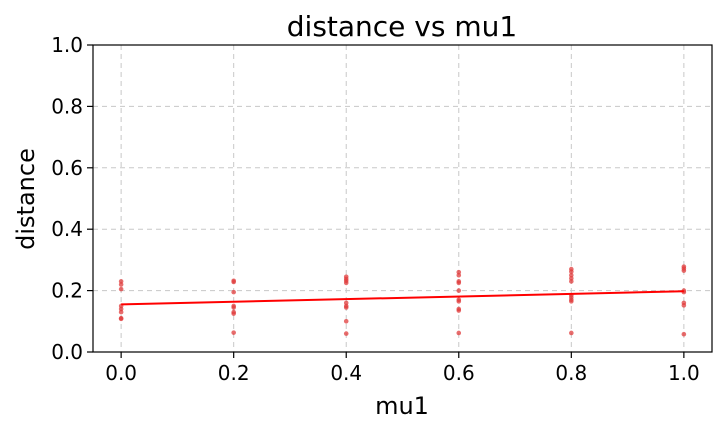 The height and width of the screenshot is (429, 723). I want to click on y-tick-label: 0.4, so click(67, 229).